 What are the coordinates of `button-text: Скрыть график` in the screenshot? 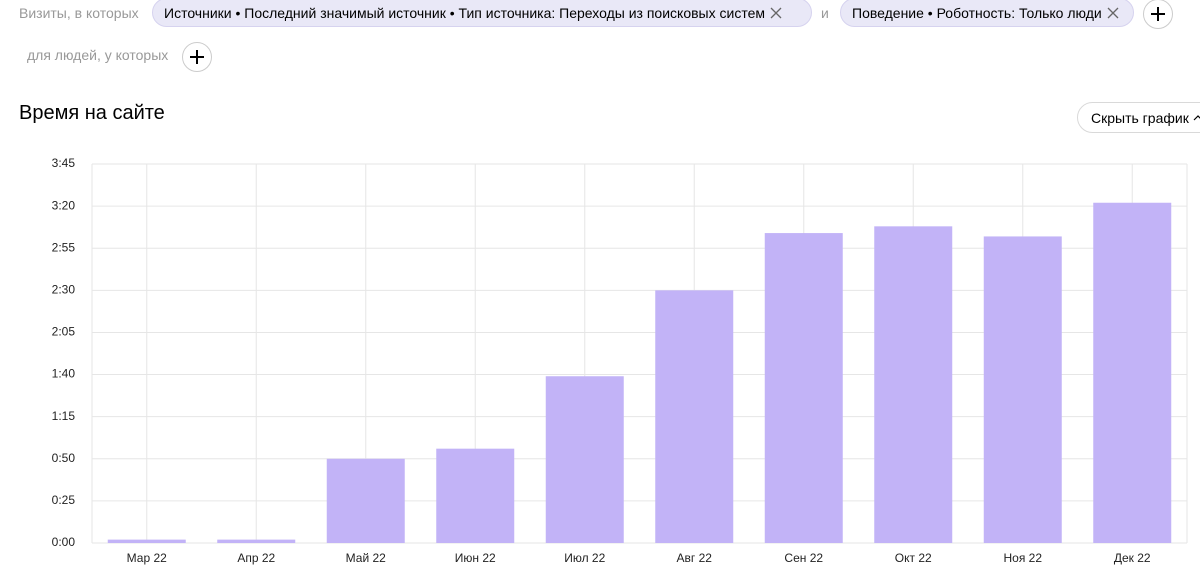 It's located at (1140, 117).